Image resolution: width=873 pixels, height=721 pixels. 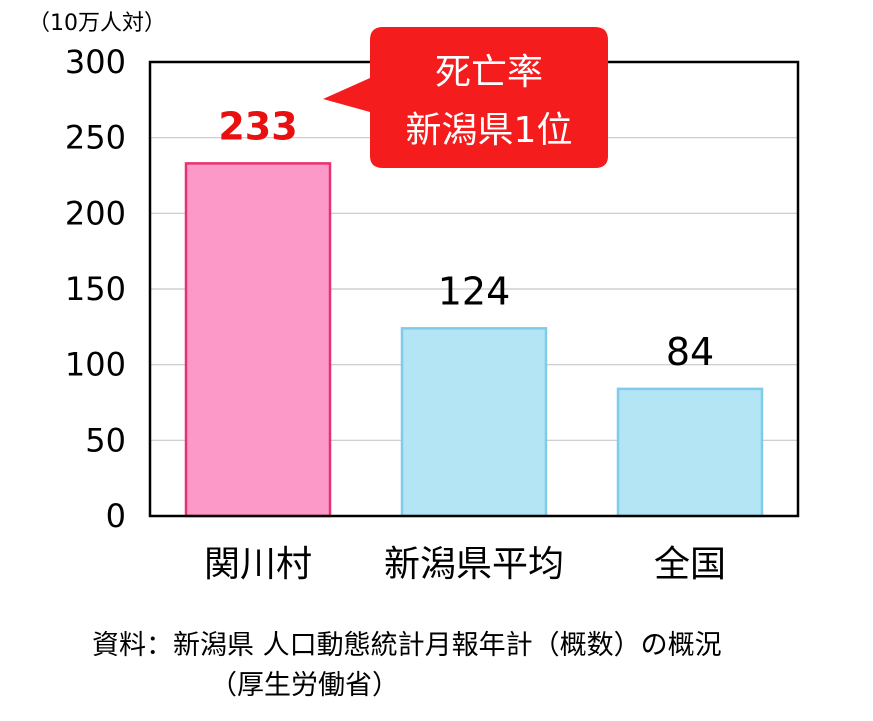 What do you see at coordinates (95, 213) in the screenshot?
I see `y-tick-label: 200` at bounding box center [95, 213].